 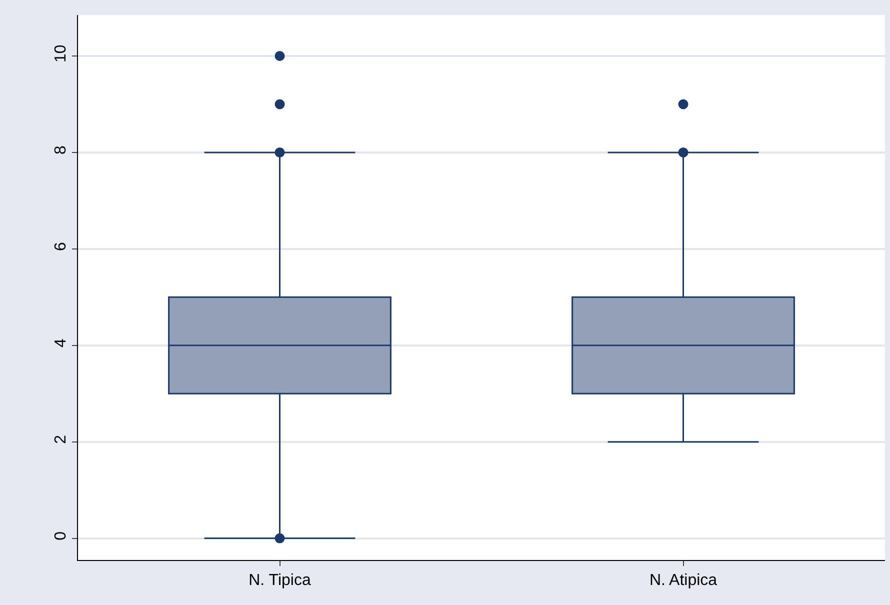 What do you see at coordinates (61, 53) in the screenshot?
I see `y-tick-label: 10` at bounding box center [61, 53].